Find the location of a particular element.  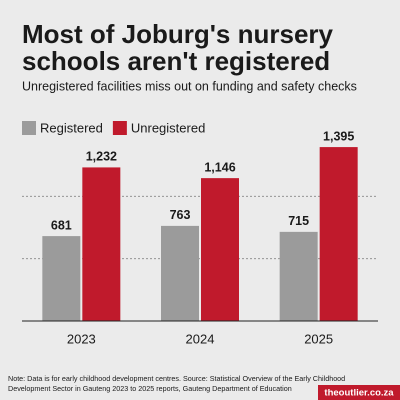

legend-label: Unregistered is located at coordinates (168, 127).